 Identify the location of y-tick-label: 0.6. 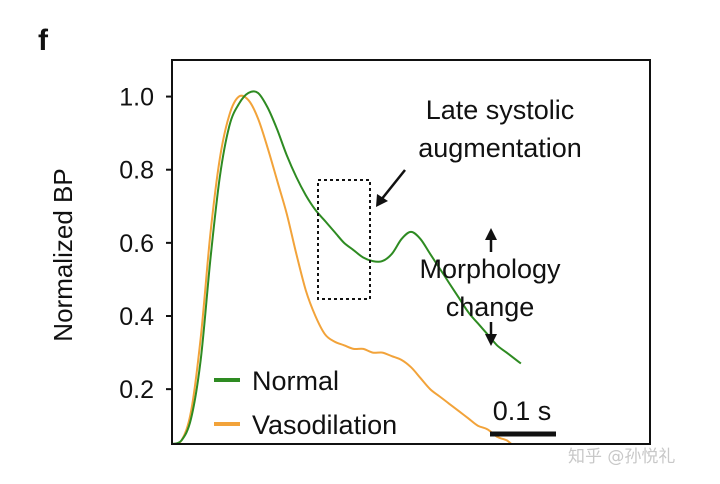
(136, 244).